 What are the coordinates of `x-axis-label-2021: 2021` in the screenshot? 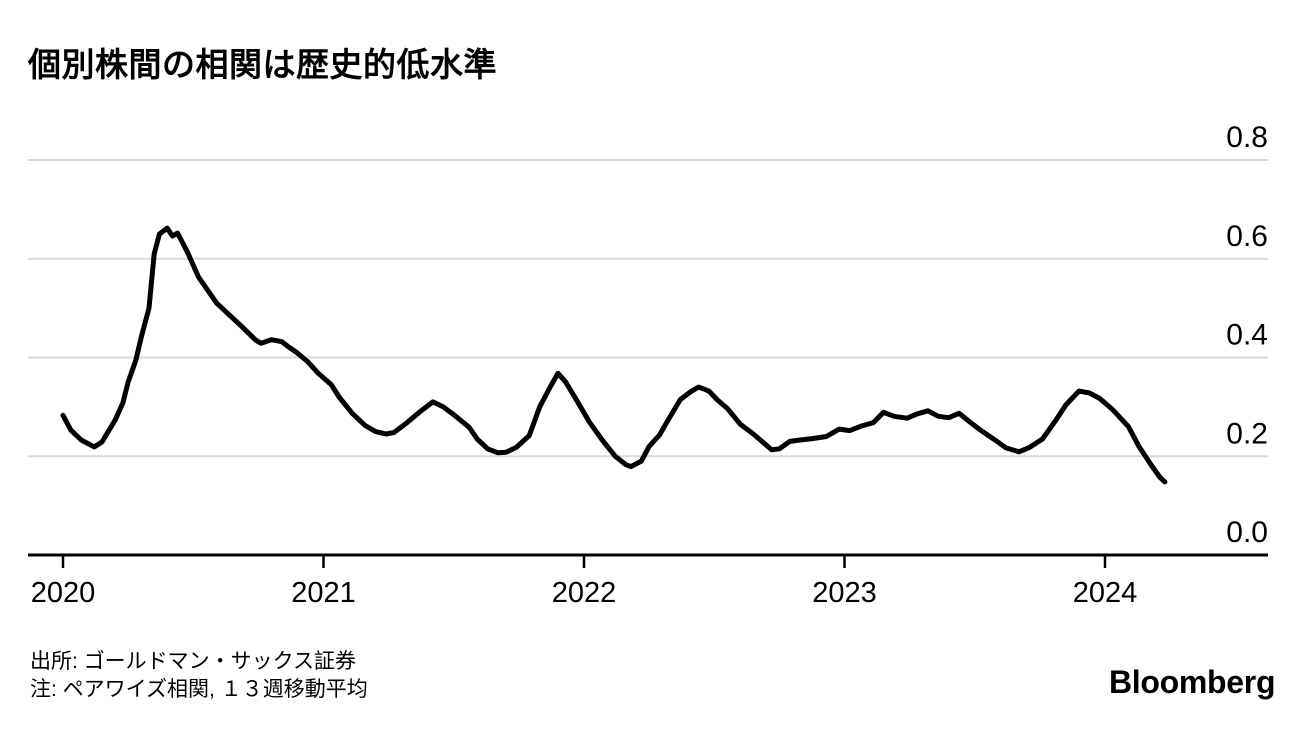 It's located at (323, 593).